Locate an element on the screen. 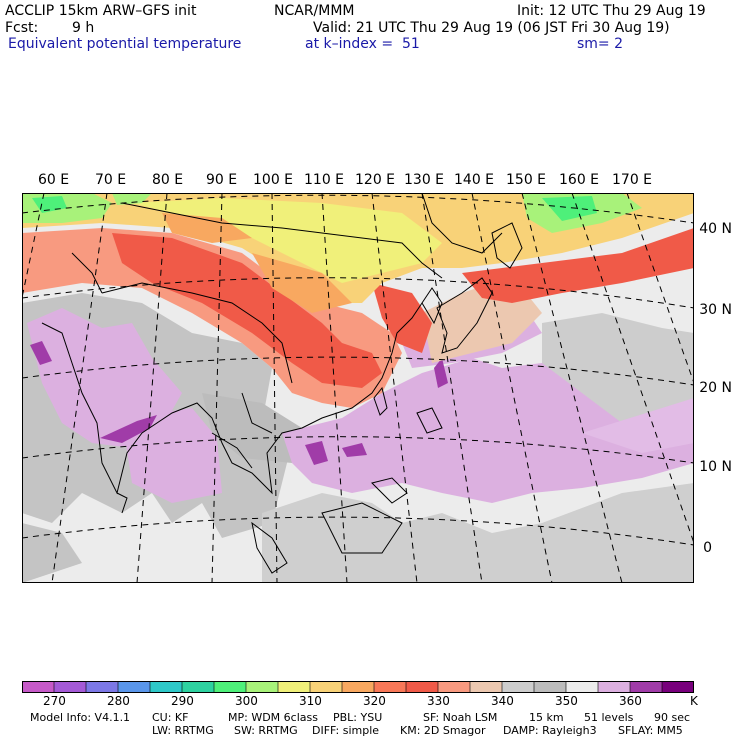  damp-scheme: DAMP: Rayleigh3 is located at coordinates (550, 730).